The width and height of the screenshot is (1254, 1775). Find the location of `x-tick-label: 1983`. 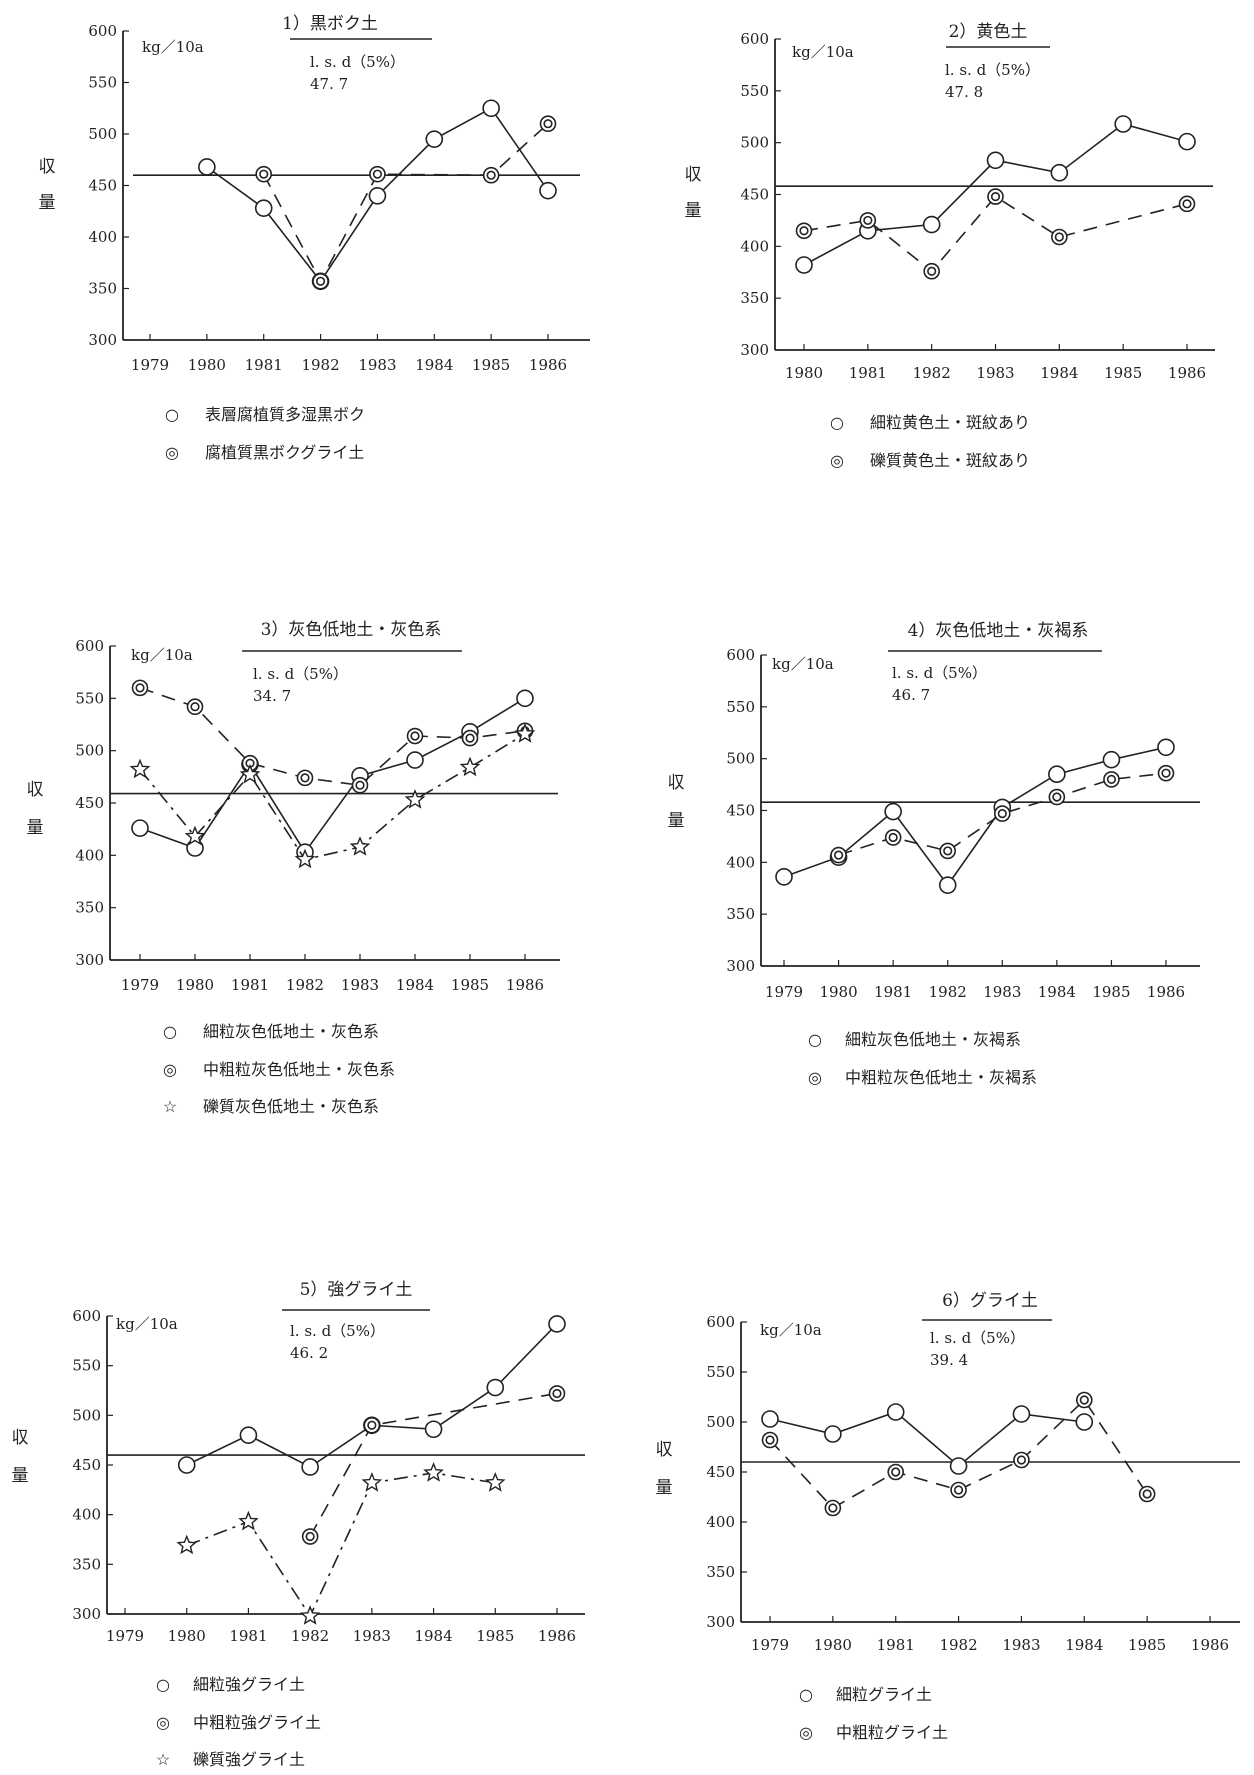

x-tick-label: 1983 is located at coordinates (1021, 1645).